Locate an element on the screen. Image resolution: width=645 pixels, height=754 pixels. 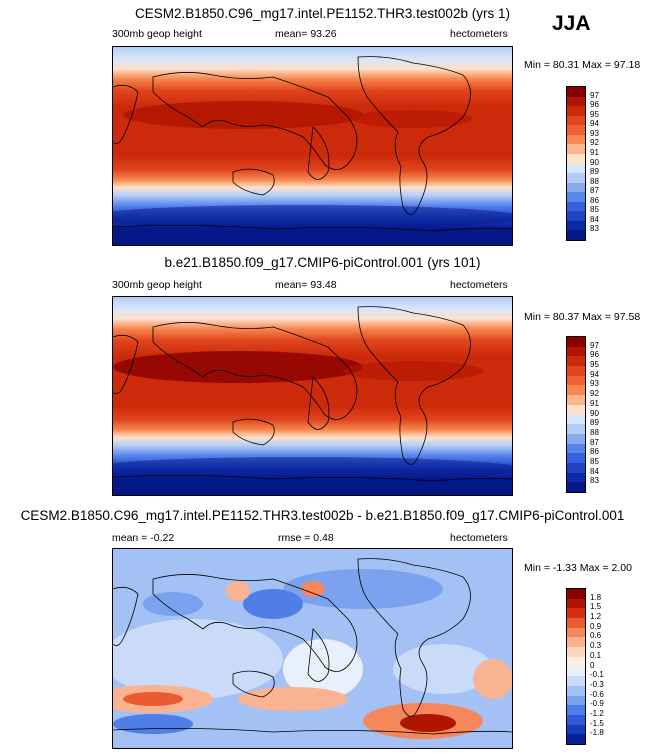
panel3-center-label: rmse = 0.48 is located at coordinates (306, 538).